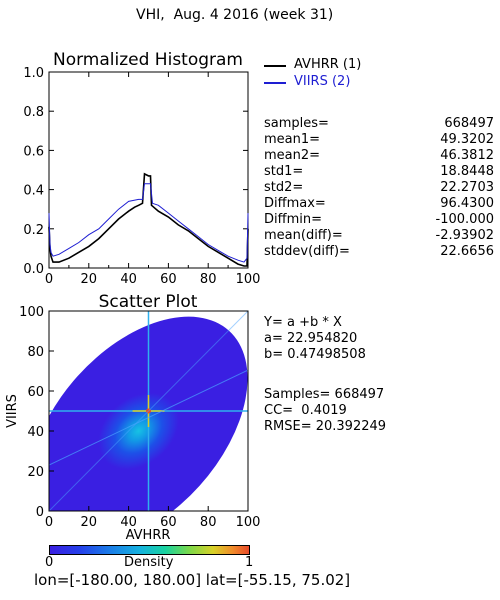  Describe the element at coordinates (35, 352) in the screenshot. I see `scatter-y-tick-label: 80` at that location.